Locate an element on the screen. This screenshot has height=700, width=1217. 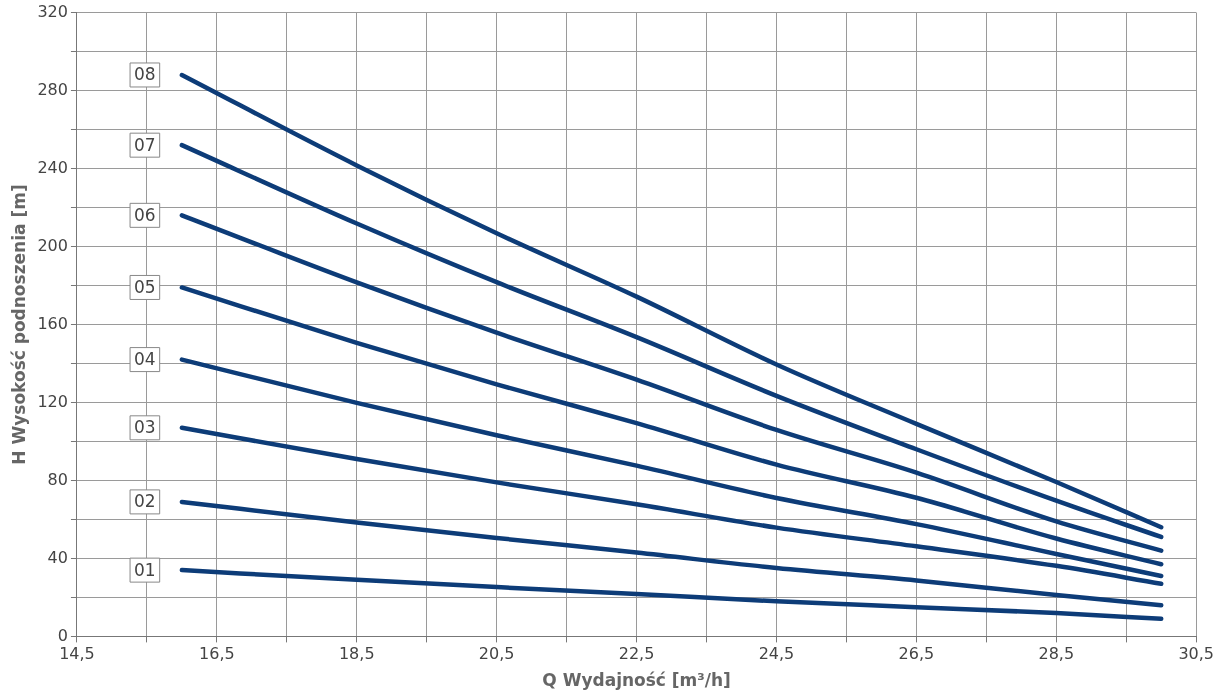
x-tick-label: 16,5 is located at coordinates (217, 654).